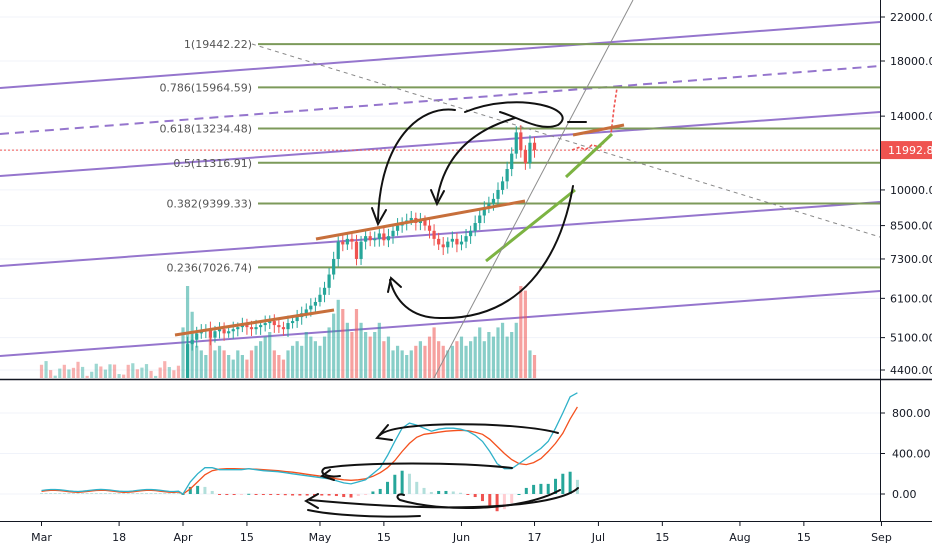 The image size is (932, 550). Describe the element at coordinates (911, 226) in the screenshot. I see `price-axis-label: 8500.00` at that location.